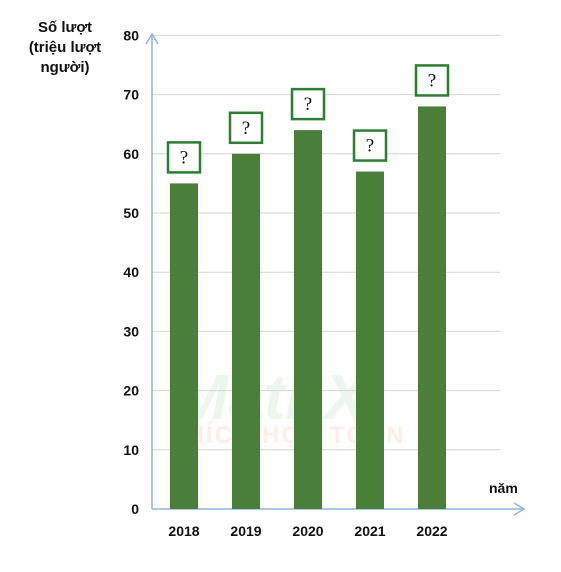 The image size is (561, 572). I want to click on x-tick-label: 2020, so click(307, 531).